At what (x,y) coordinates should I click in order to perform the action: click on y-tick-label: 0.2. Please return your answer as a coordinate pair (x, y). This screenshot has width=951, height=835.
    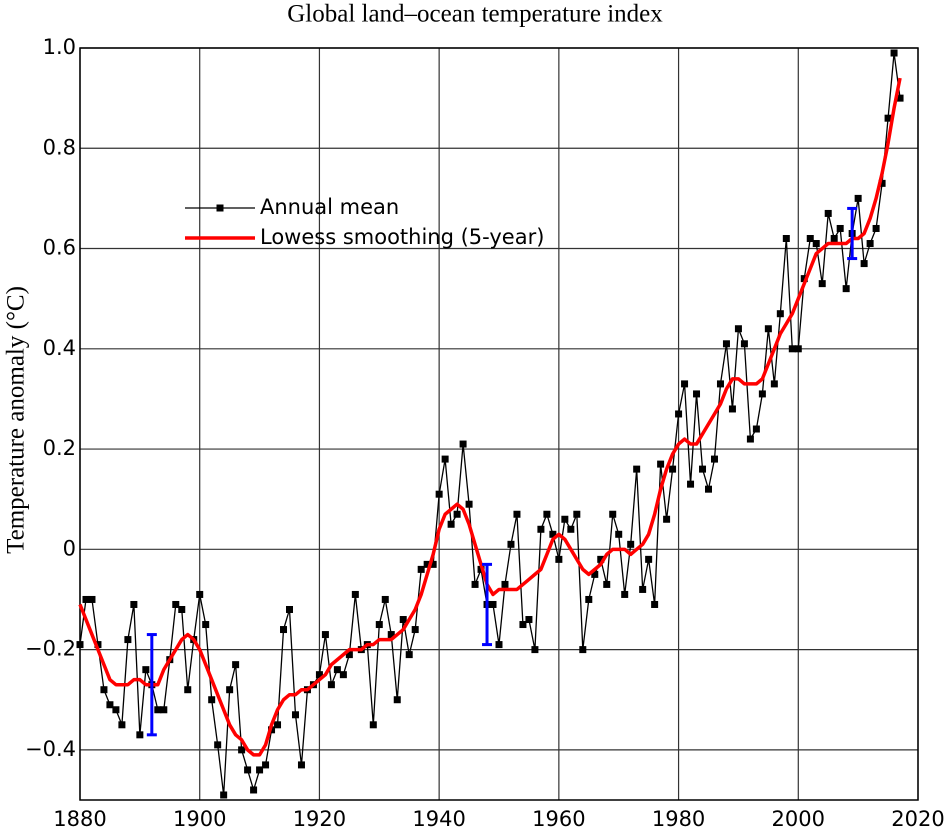
    Looking at the image, I should click on (59, 448).